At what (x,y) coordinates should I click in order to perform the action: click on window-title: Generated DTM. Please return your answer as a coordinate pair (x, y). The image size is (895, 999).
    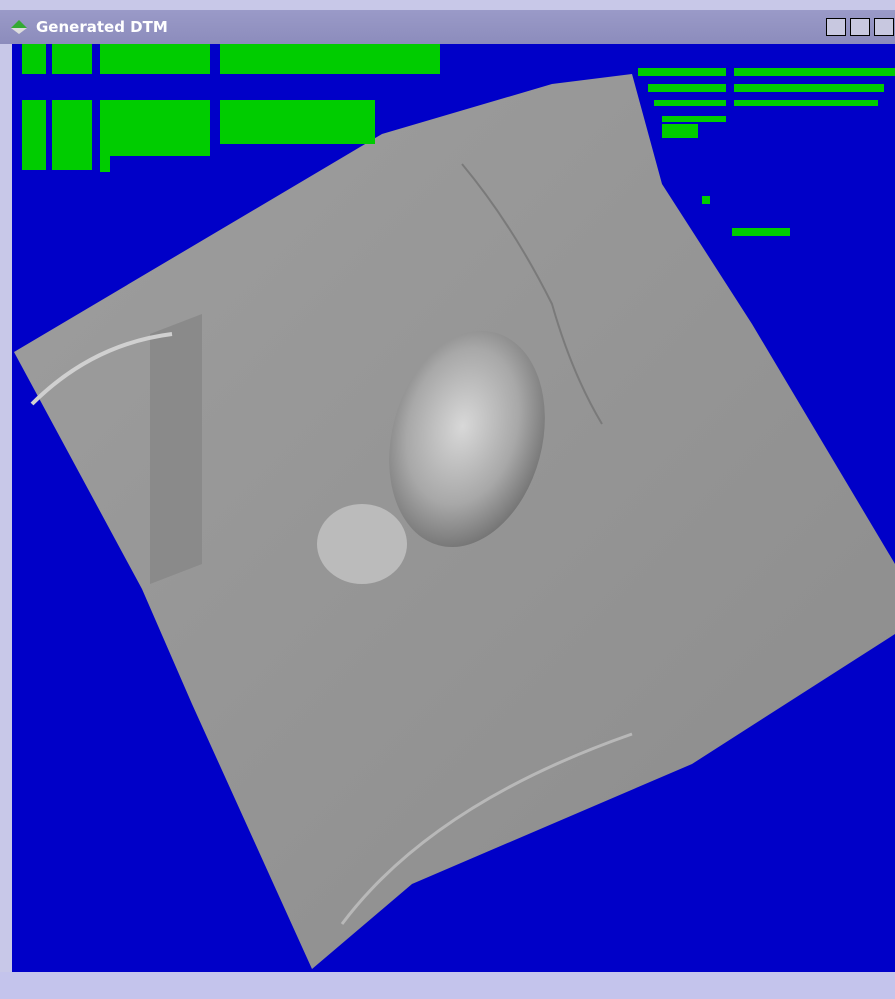
    Looking at the image, I should click on (102, 27).